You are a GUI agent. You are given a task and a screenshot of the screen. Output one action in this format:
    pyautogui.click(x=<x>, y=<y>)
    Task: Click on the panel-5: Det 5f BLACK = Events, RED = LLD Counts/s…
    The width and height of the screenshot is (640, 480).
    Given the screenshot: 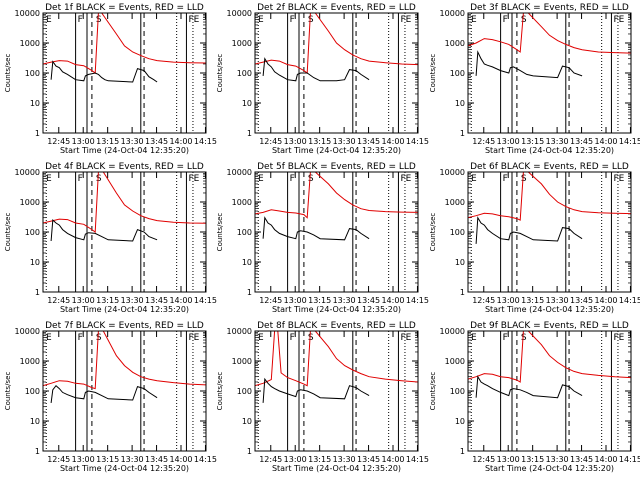 What is the action you would take?
    pyautogui.click(x=322, y=238)
    